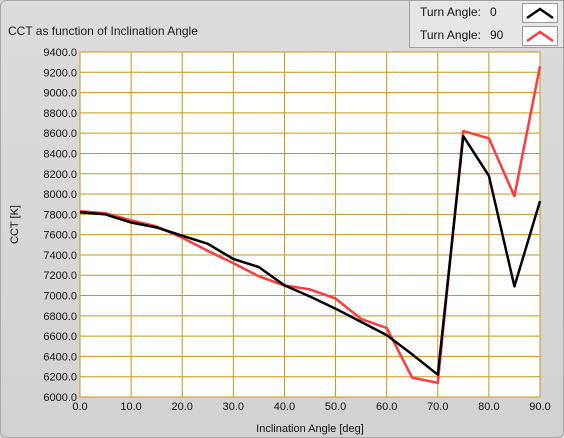 This screenshot has height=438, width=564. What do you see at coordinates (437, 407) in the screenshot?
I see `x-tick-label: 70.0` at bounding box center [437, 407].